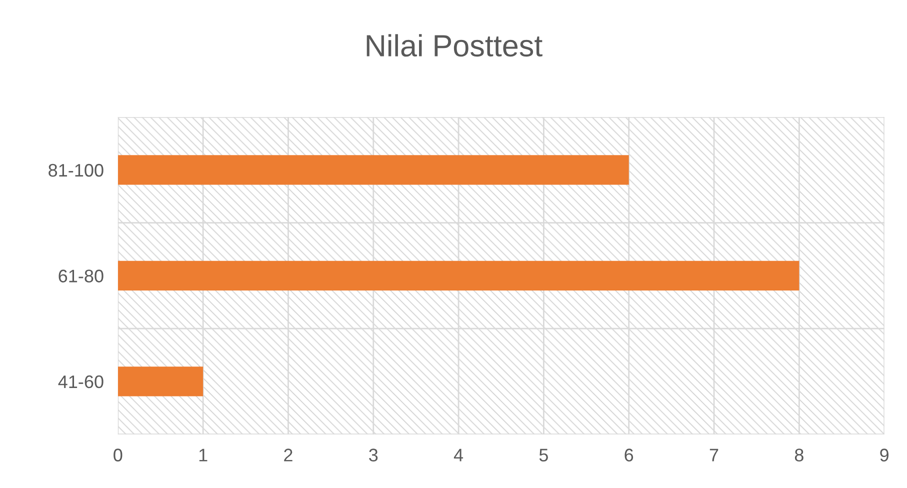  Describe the element at coordinates (118, 455) in the screenshot. I see `x-tick-label: 0` at that location.